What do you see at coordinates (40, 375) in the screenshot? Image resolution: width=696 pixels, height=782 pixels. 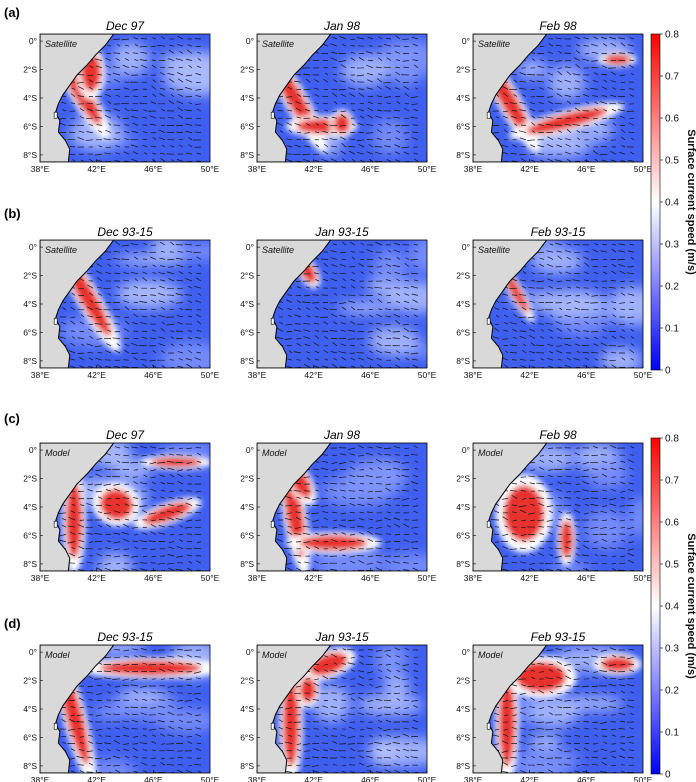 I see `x-tick-label: 38°E` at bounding box center [40, 375].